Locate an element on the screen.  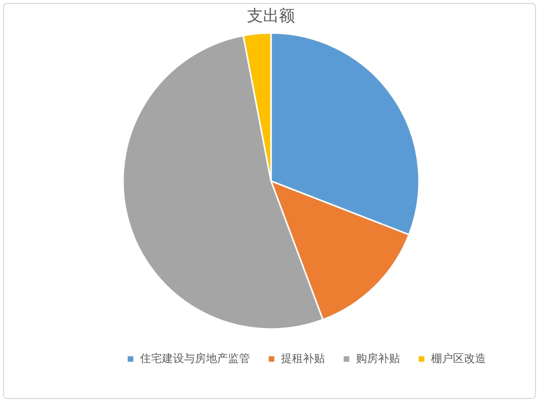
legend-label: 购房补贴 is located at coordinates (378, 358).